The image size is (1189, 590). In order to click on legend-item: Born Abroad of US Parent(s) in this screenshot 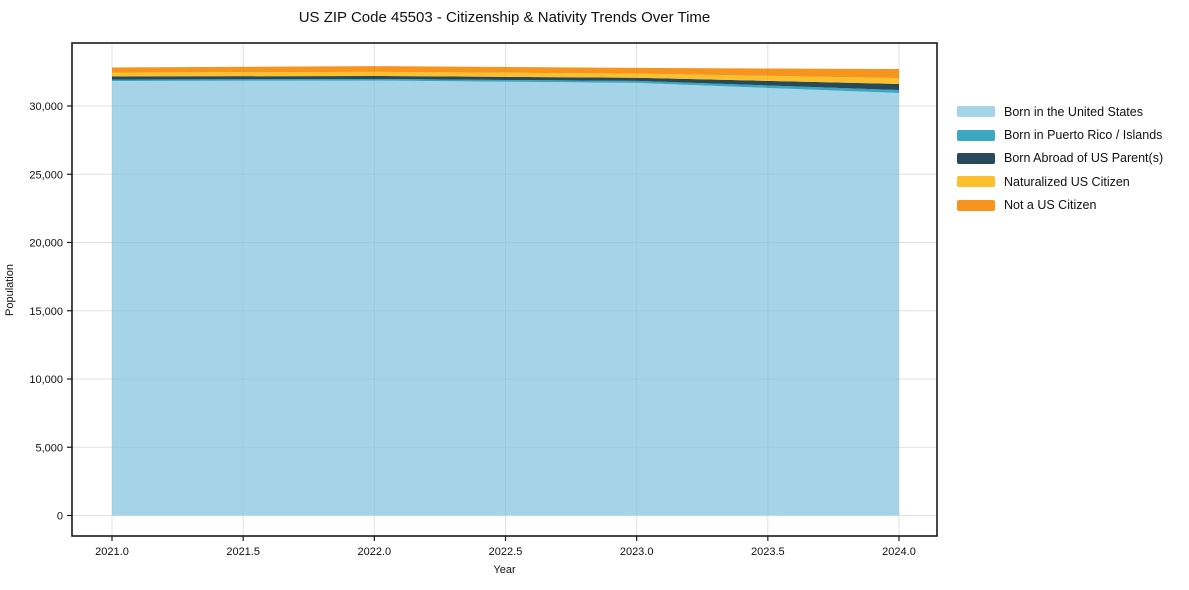, I will do `click(1060, 158)`.